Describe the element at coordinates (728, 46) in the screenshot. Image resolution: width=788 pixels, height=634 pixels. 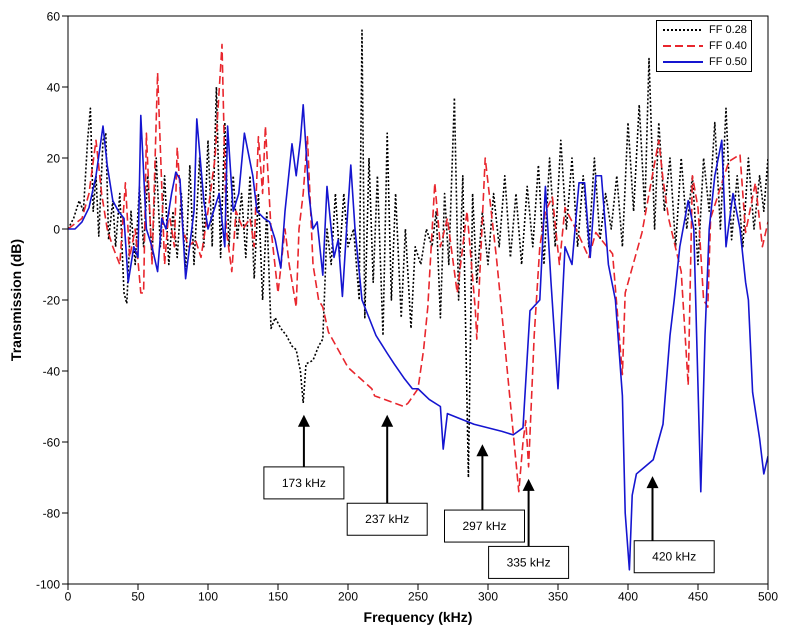
I see `legend-label: FF 0.40` at that location.